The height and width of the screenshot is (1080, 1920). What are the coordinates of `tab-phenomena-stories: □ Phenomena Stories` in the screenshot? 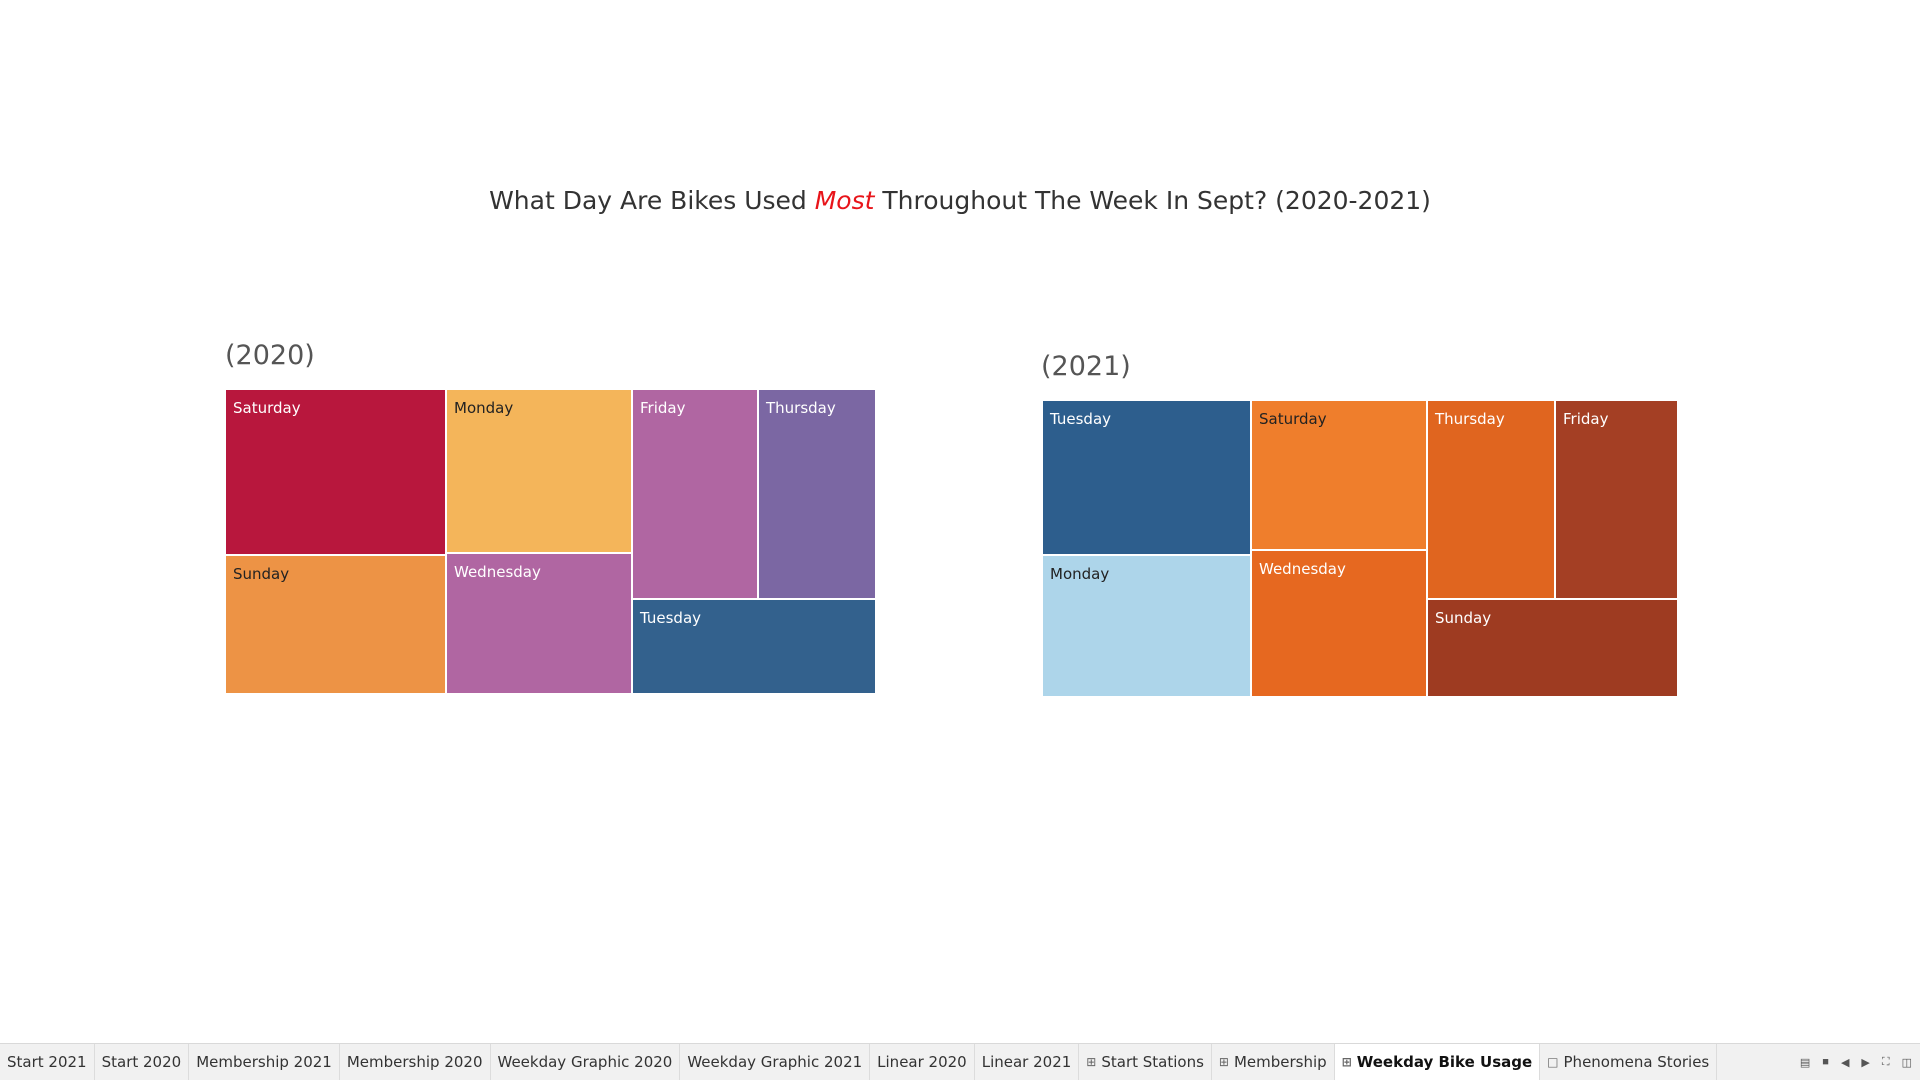 It's located at (1629, 1062).